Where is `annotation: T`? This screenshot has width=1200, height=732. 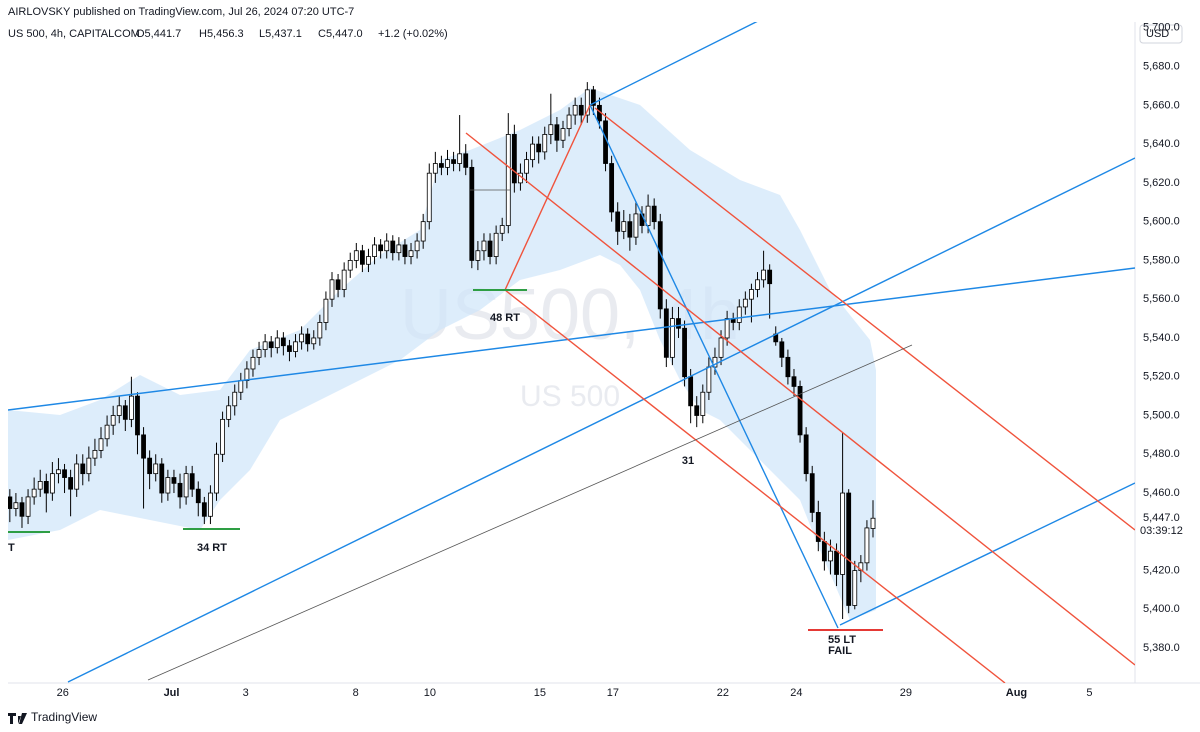 annotation: T is located at coordinates (11, 548).